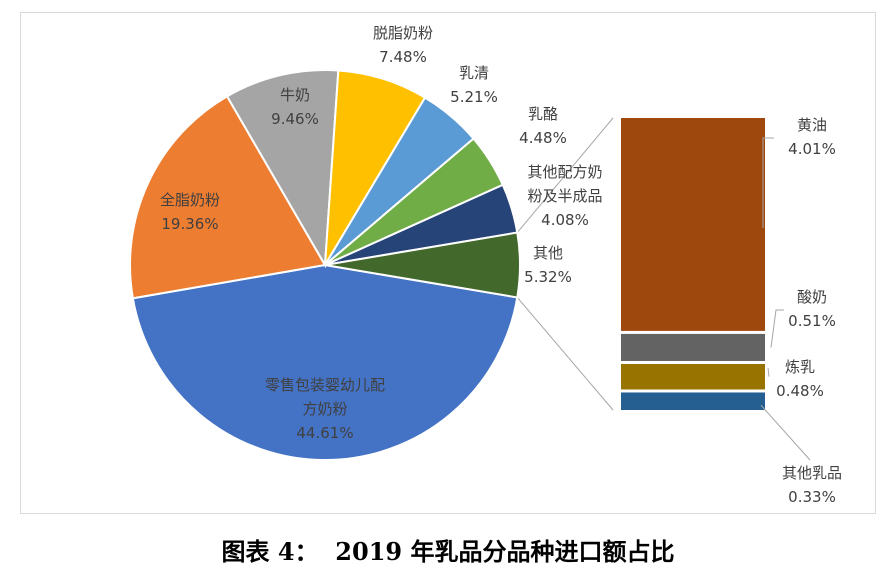  Describe the element at coordinates (324, 409) in the screenshot. I see `pie-label-1-2: 方奶粉` at that location.